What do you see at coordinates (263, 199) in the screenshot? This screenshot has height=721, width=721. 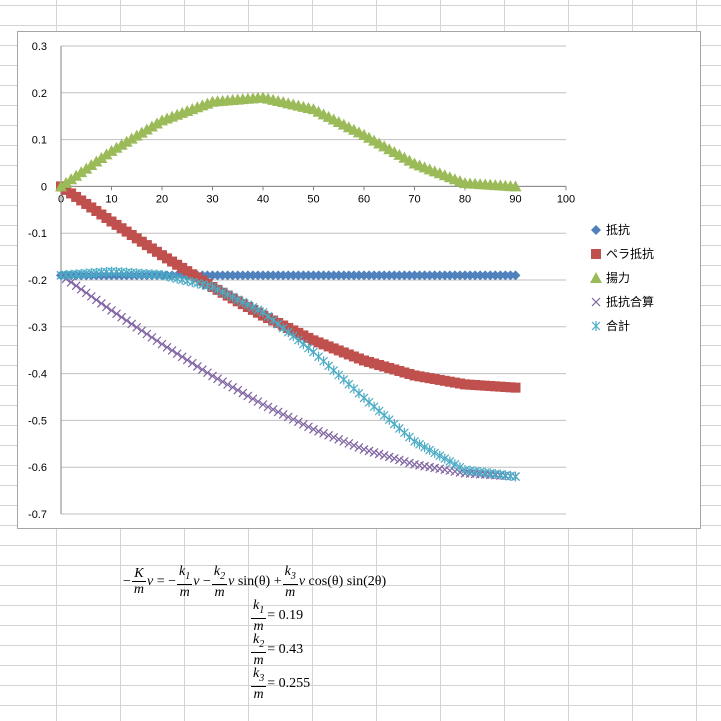 I see `x-tick-label: 40` at bounding box center [263, 199].